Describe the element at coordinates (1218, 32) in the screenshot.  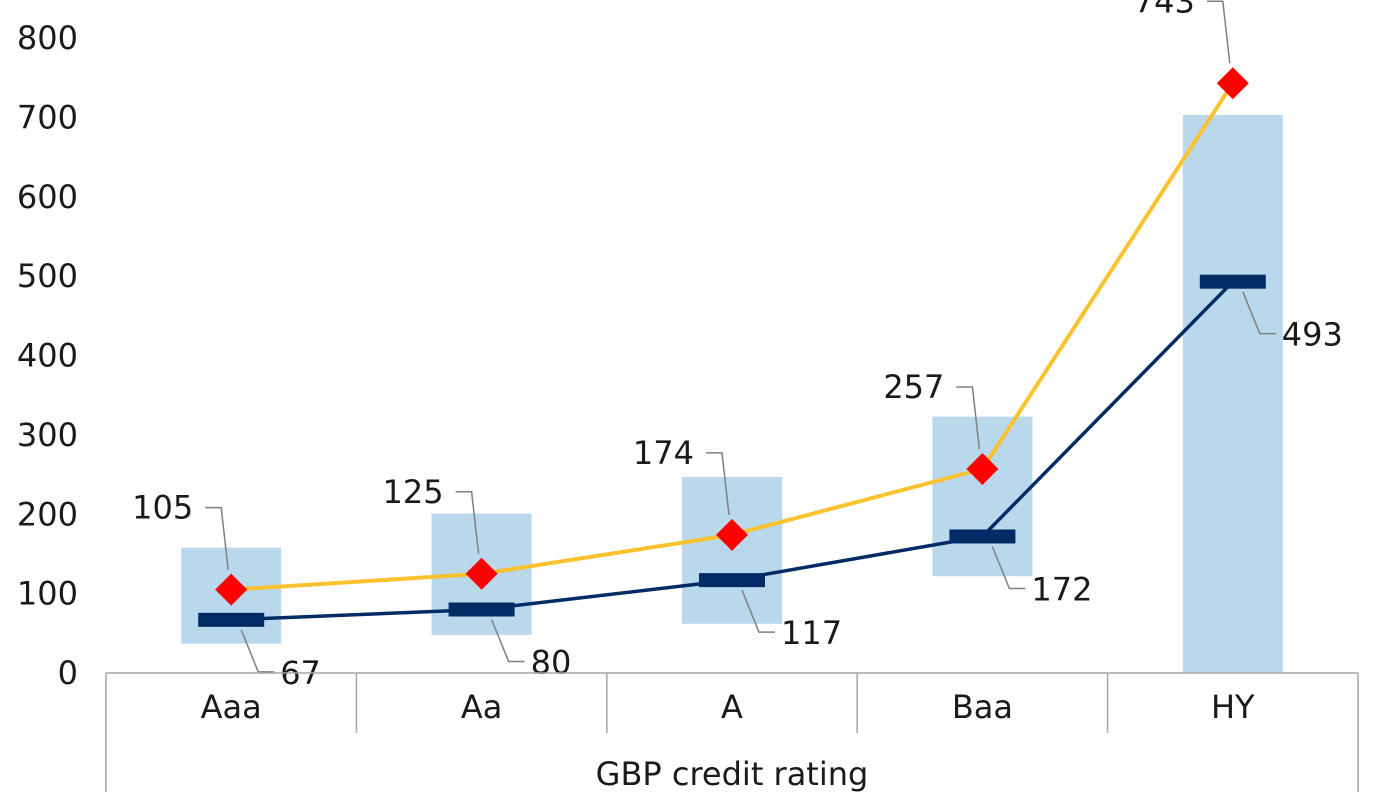
I see `series-1-leader-hy` at that location.